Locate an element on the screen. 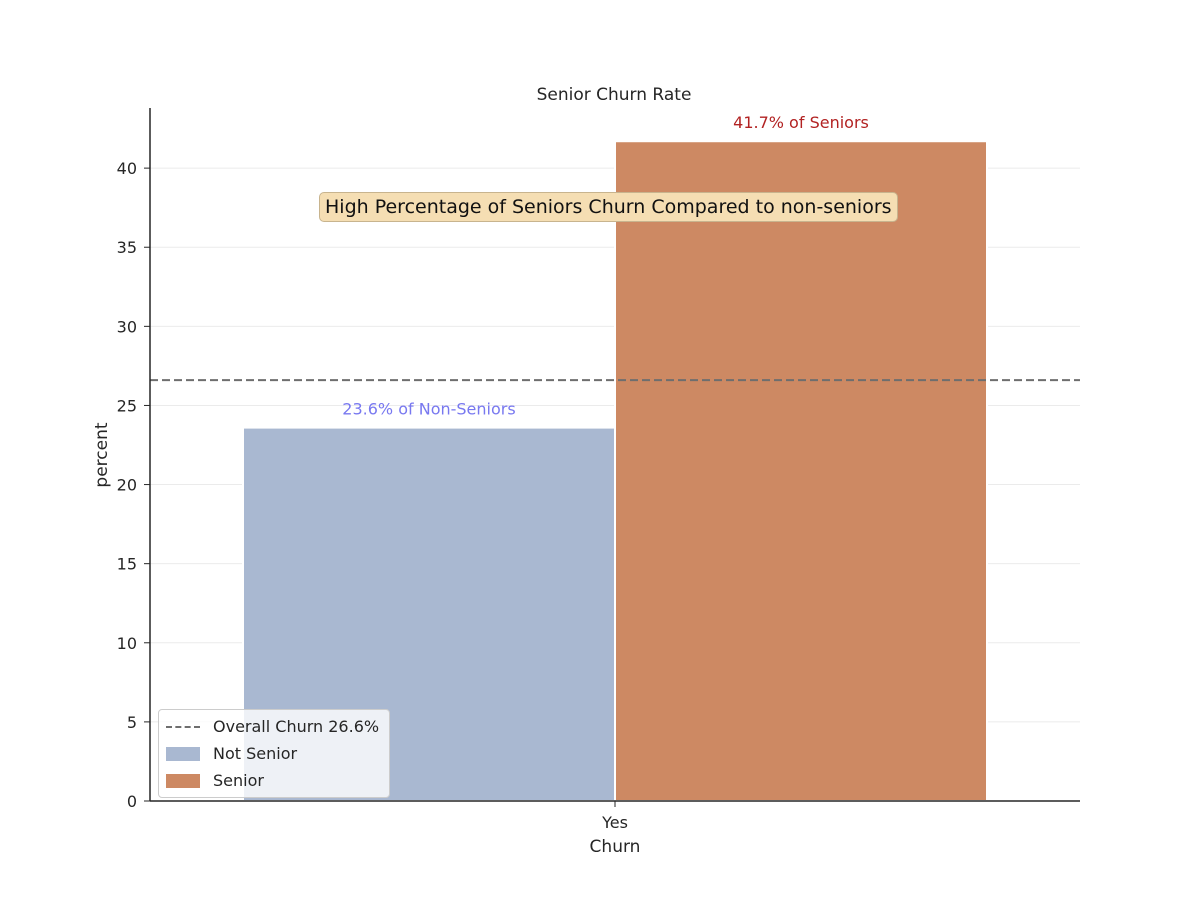  x-tick-label: Yes is located at coordinates (614, 822).